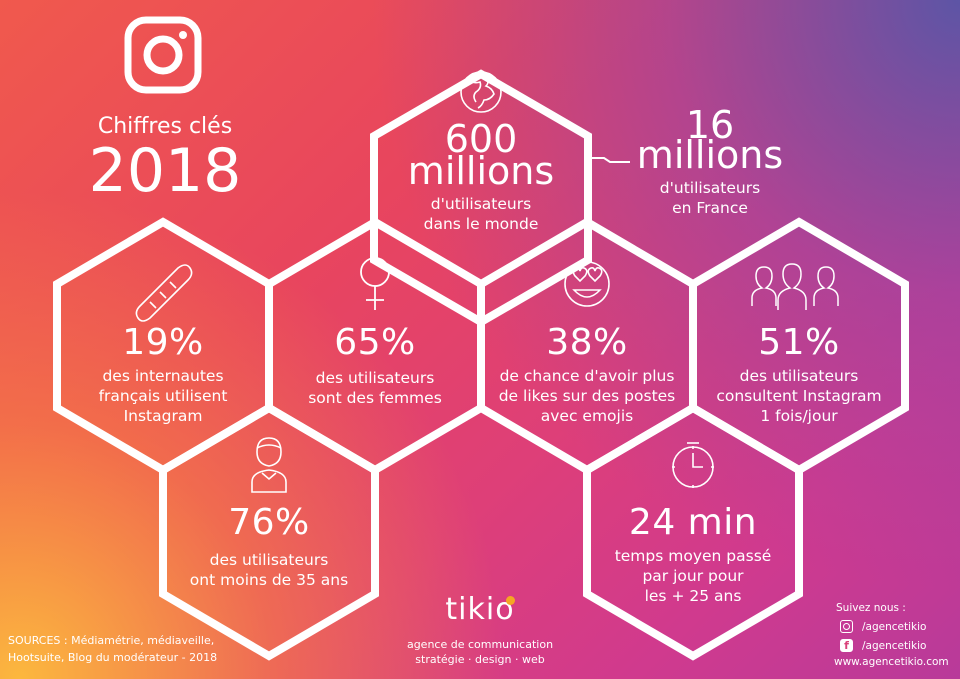 The image size is (960, 679). I want to click on follow-instagram: /agencetikio, so click(883, 626).